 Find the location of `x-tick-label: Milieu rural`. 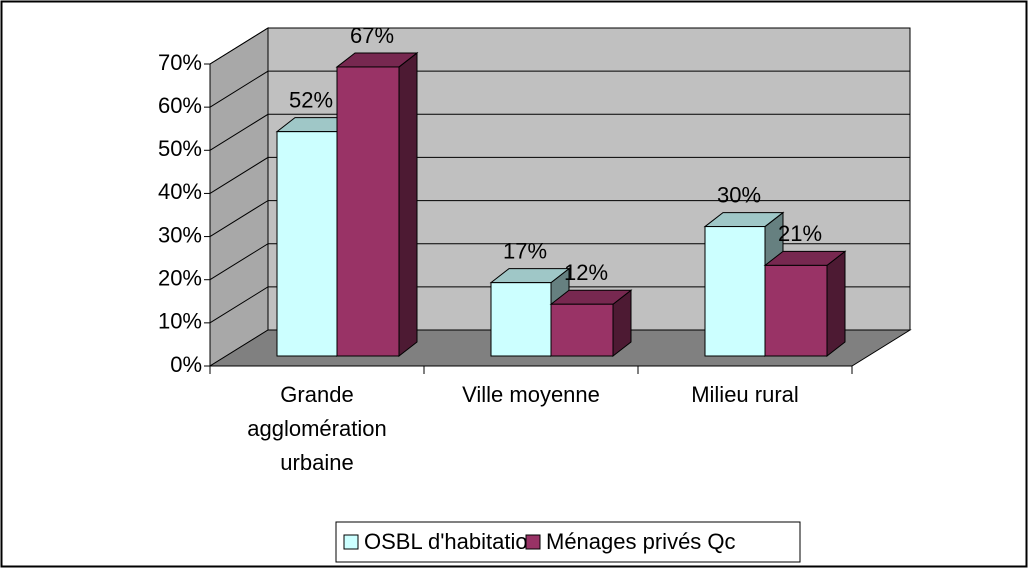

x-tick-label: Milieu rural is located at coordinates (745, 394).